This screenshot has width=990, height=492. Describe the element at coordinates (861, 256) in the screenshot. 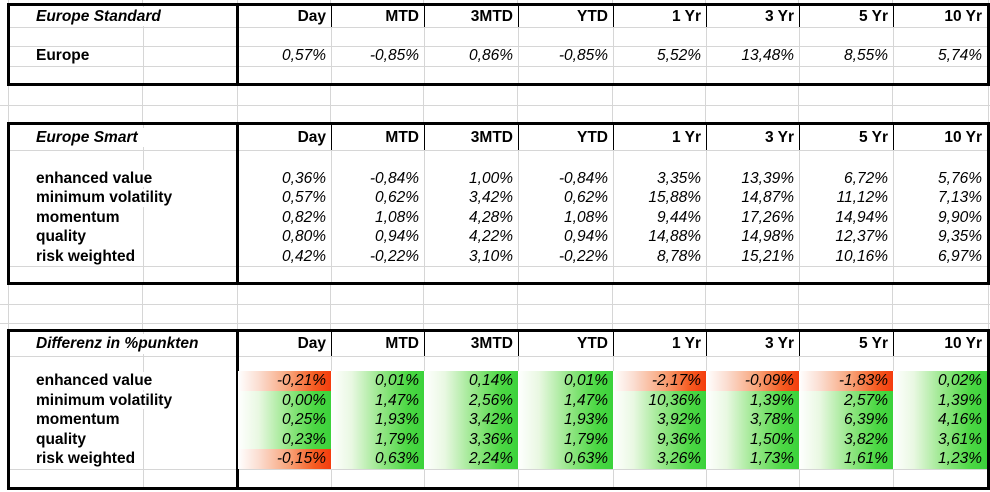

I see `value-cell: 10,16%` at that location.